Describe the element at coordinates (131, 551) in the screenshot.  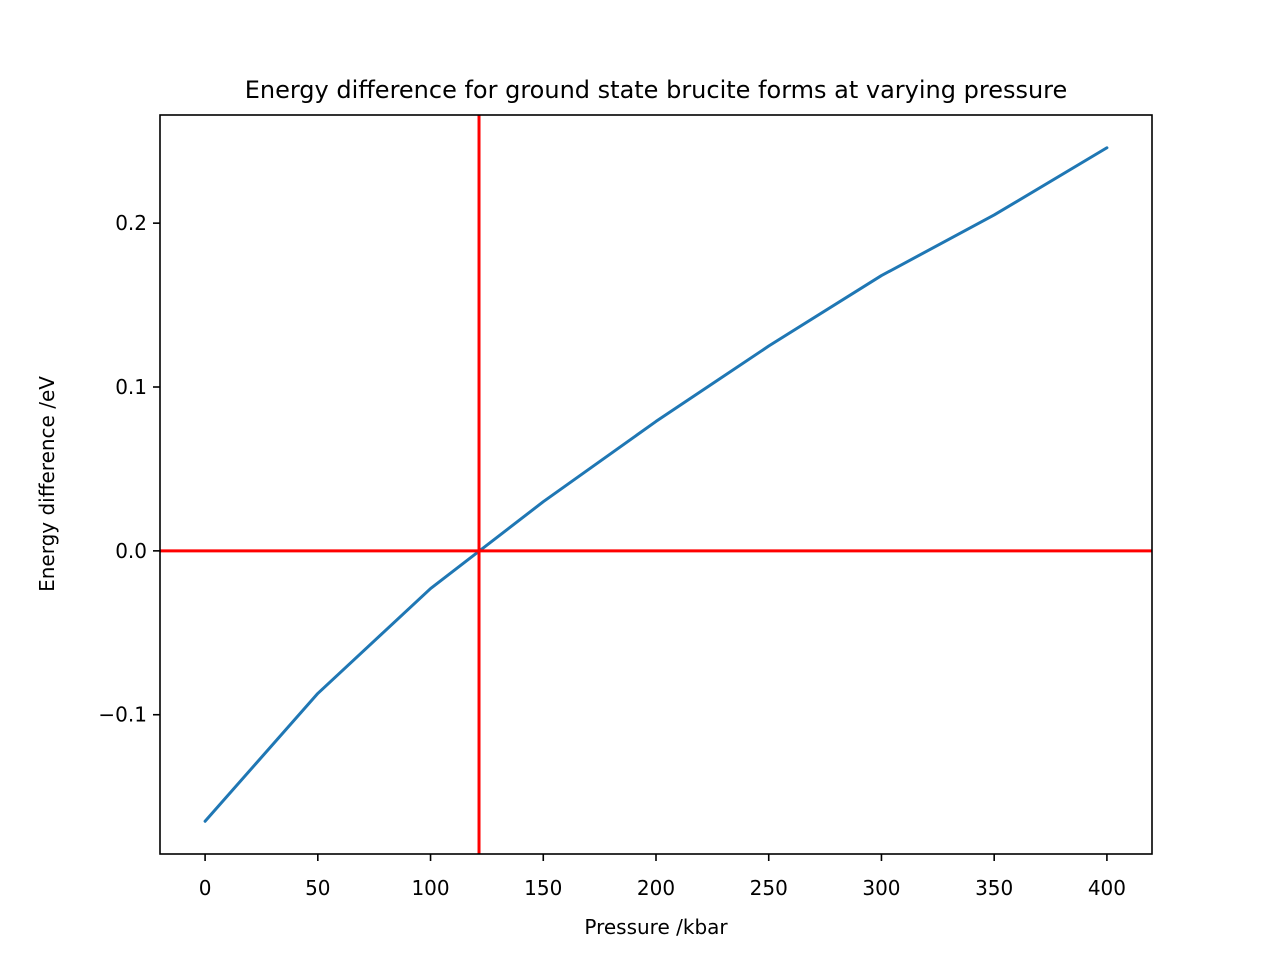
I see `y-tick-label: 0.0` at that location.